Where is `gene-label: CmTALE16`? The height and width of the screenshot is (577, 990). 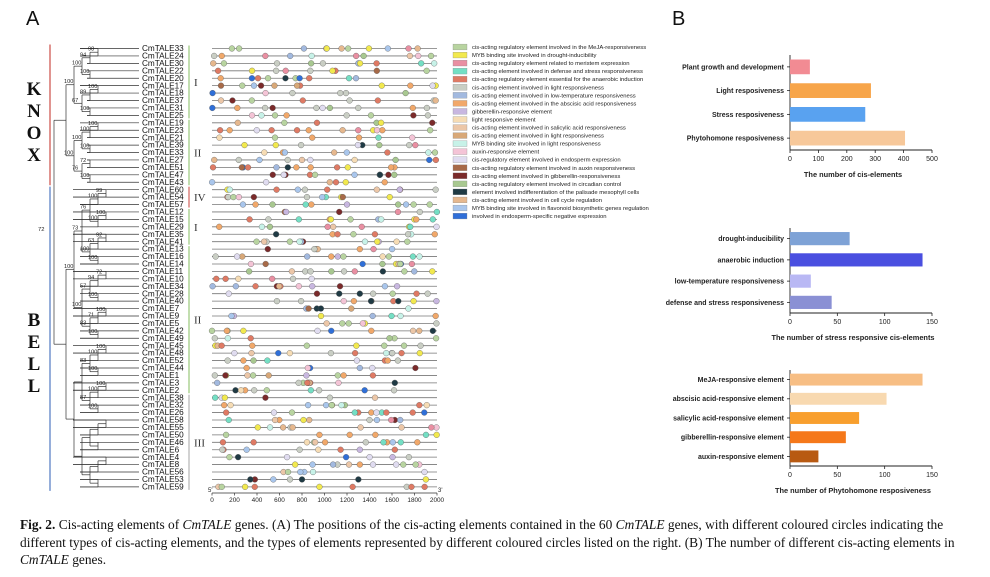
gene-label: CmTALE16 is located at coordinates (163, 256).